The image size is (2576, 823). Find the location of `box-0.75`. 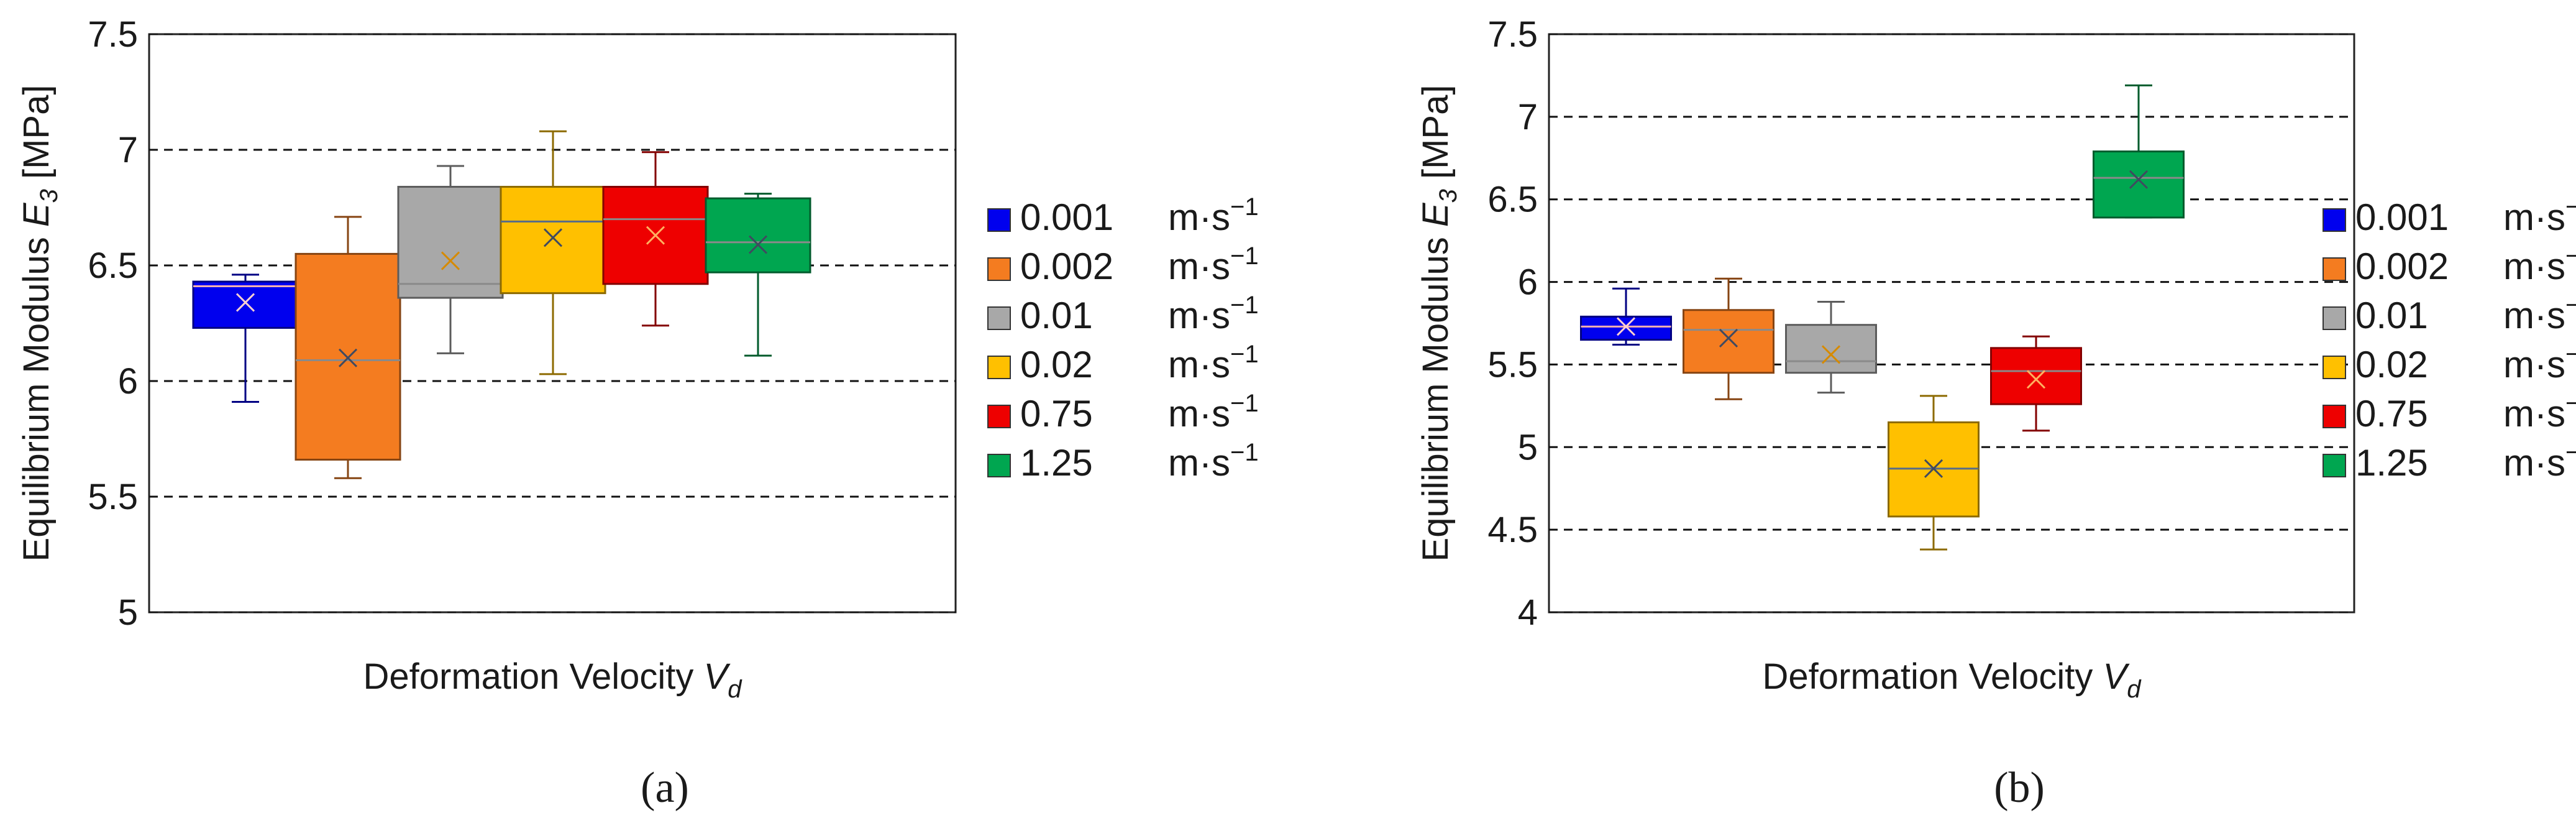

box-0.75 is located at coordinates (2036, 383).